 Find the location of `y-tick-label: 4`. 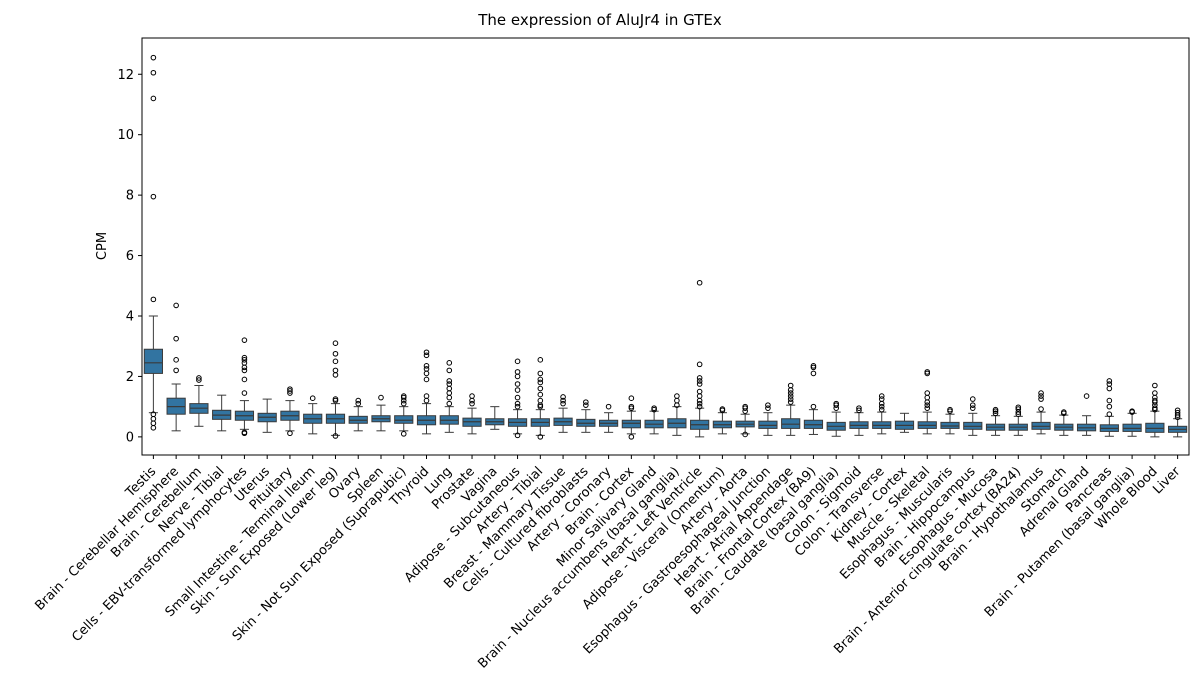

y-tick-label: 4 is located at coordinates (130, 317).